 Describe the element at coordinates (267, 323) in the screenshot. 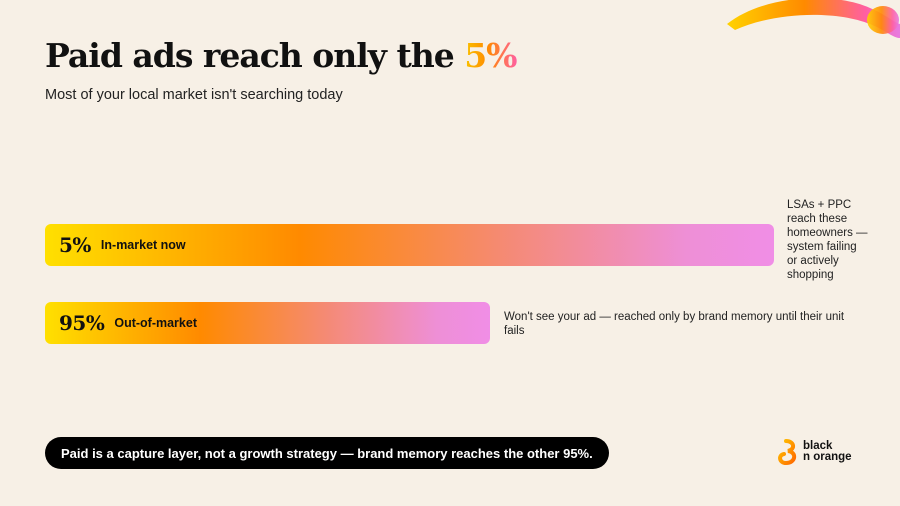

I see `bar-out-of-market: 95% Out-of-market` at that location.